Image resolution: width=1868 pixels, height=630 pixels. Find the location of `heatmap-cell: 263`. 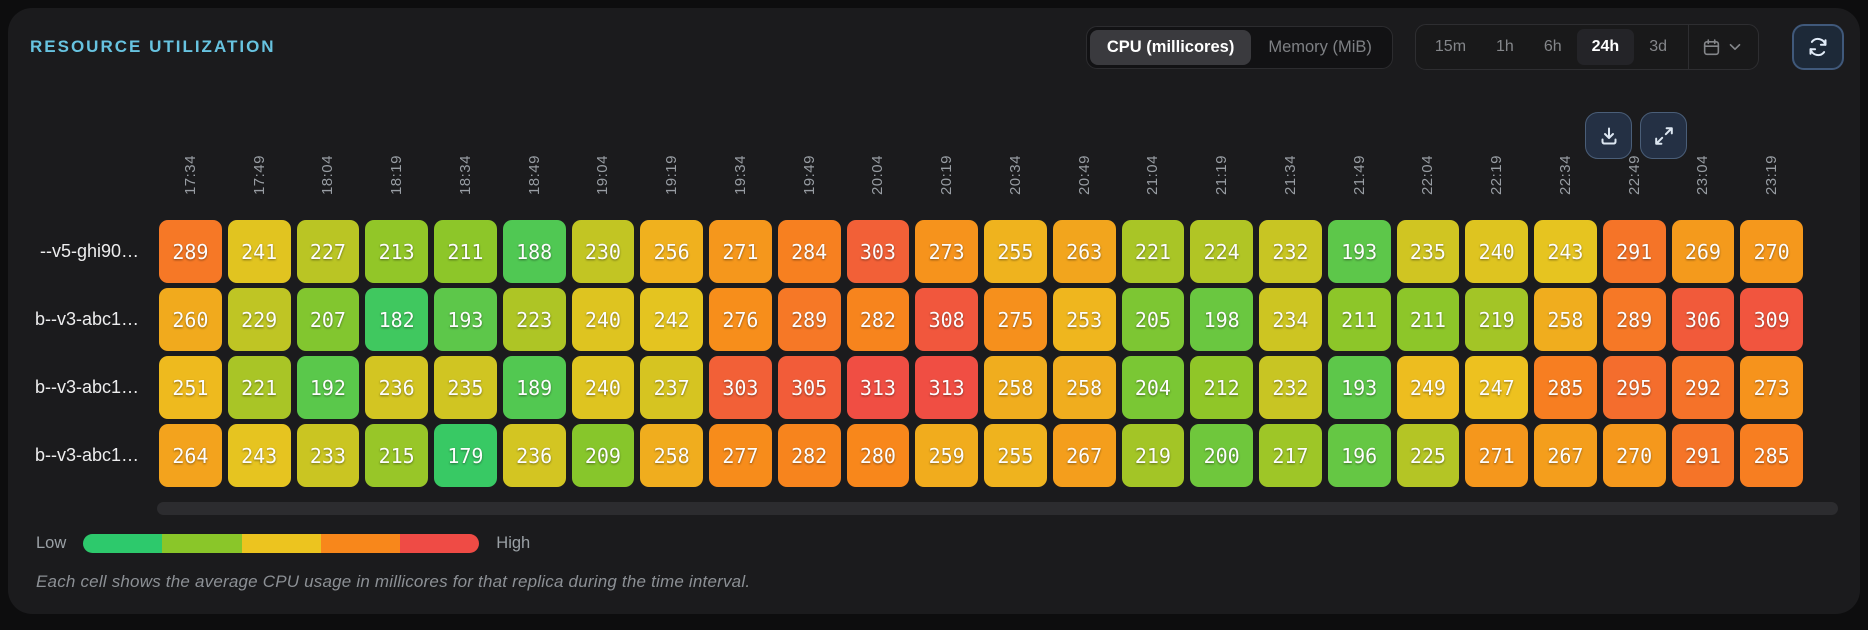

heatmap-cell: 263 is located at coordinates (1084, 251).